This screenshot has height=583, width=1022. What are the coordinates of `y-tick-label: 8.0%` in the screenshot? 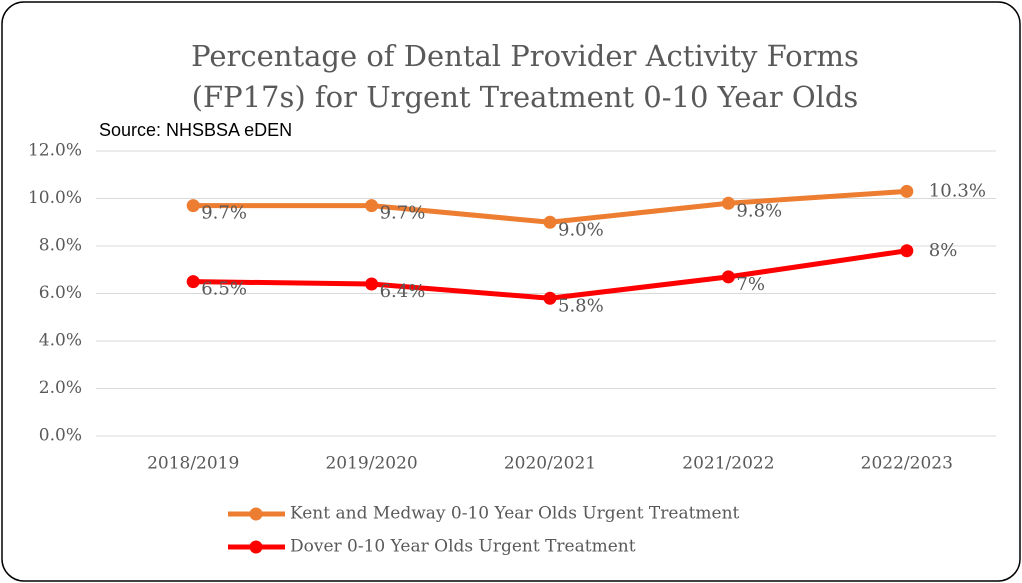 It's located at (60, 246).